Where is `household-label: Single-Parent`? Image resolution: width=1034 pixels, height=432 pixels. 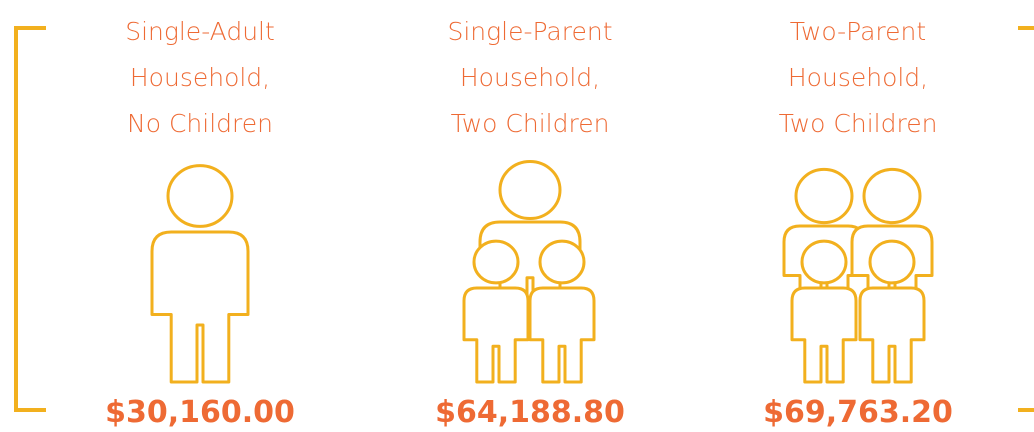 household-label: Single-Parent is located at coordinates (529, 31).